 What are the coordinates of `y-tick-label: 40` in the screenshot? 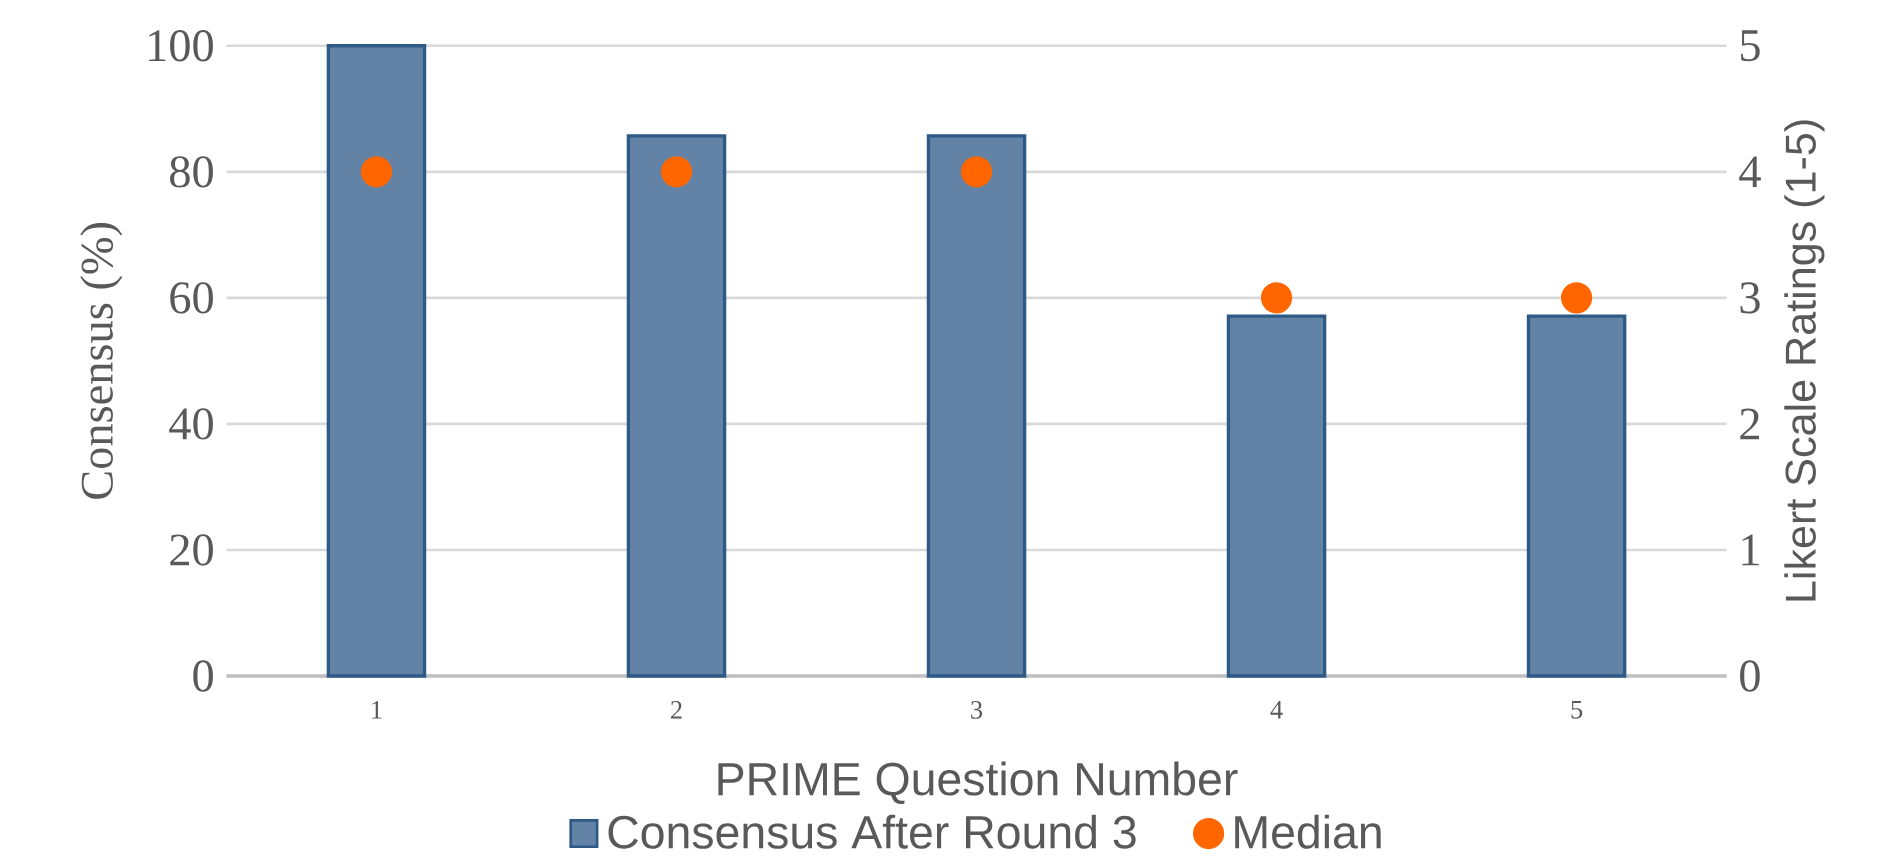 It's located at (191, 424).